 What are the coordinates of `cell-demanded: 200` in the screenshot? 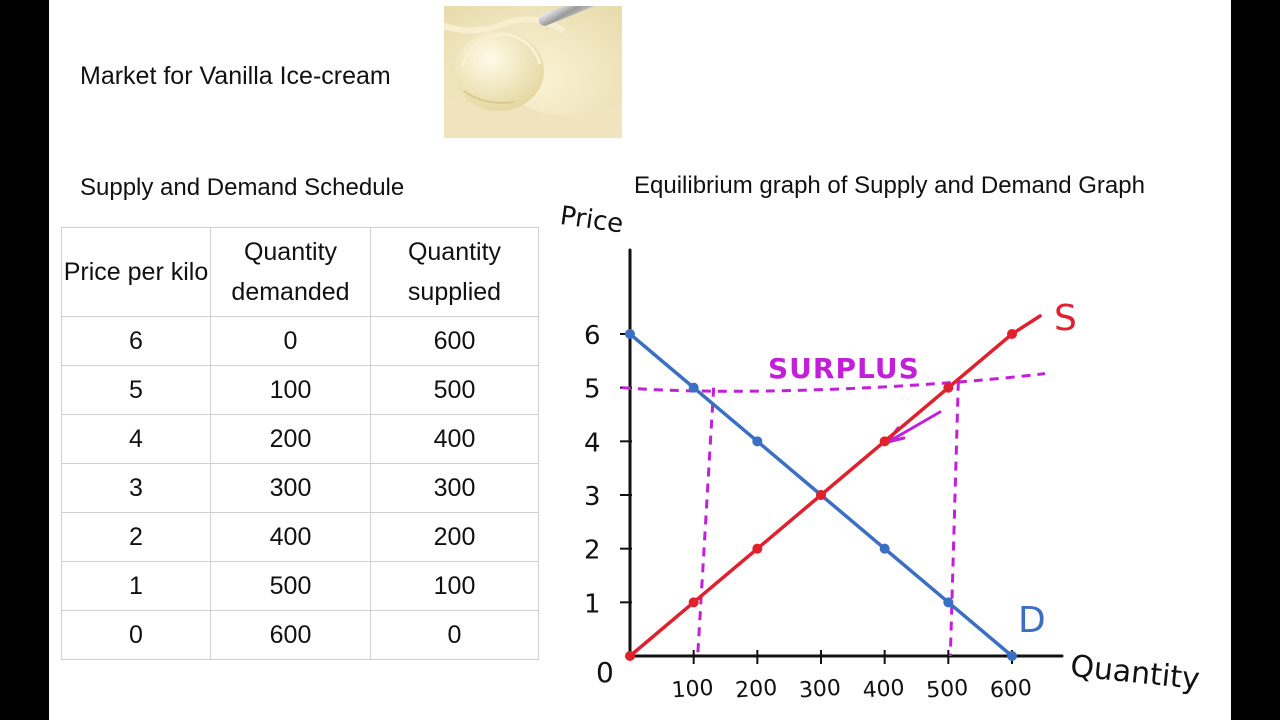 It's located at (290, 439).